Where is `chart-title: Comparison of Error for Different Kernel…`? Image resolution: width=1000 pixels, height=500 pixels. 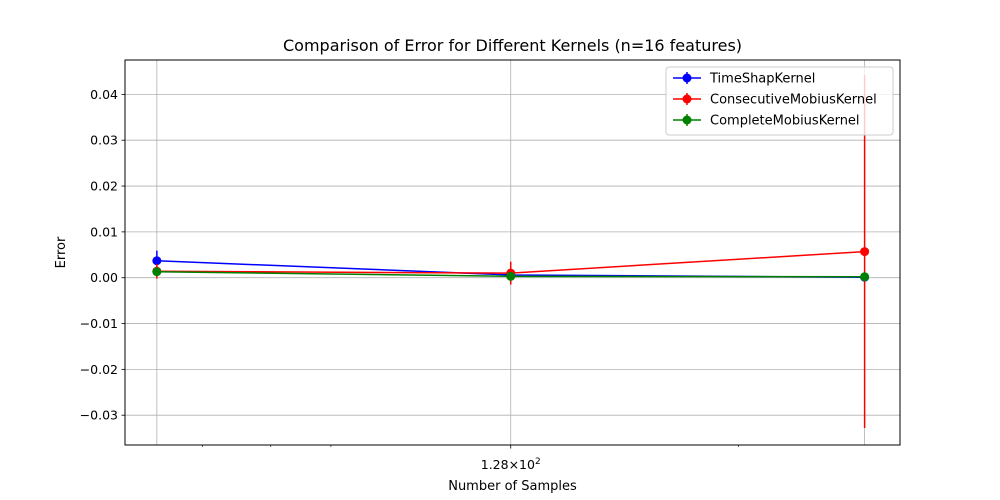
chart-title: Comparison of Error for Different Kernel… is located at coordinates (512, 45).